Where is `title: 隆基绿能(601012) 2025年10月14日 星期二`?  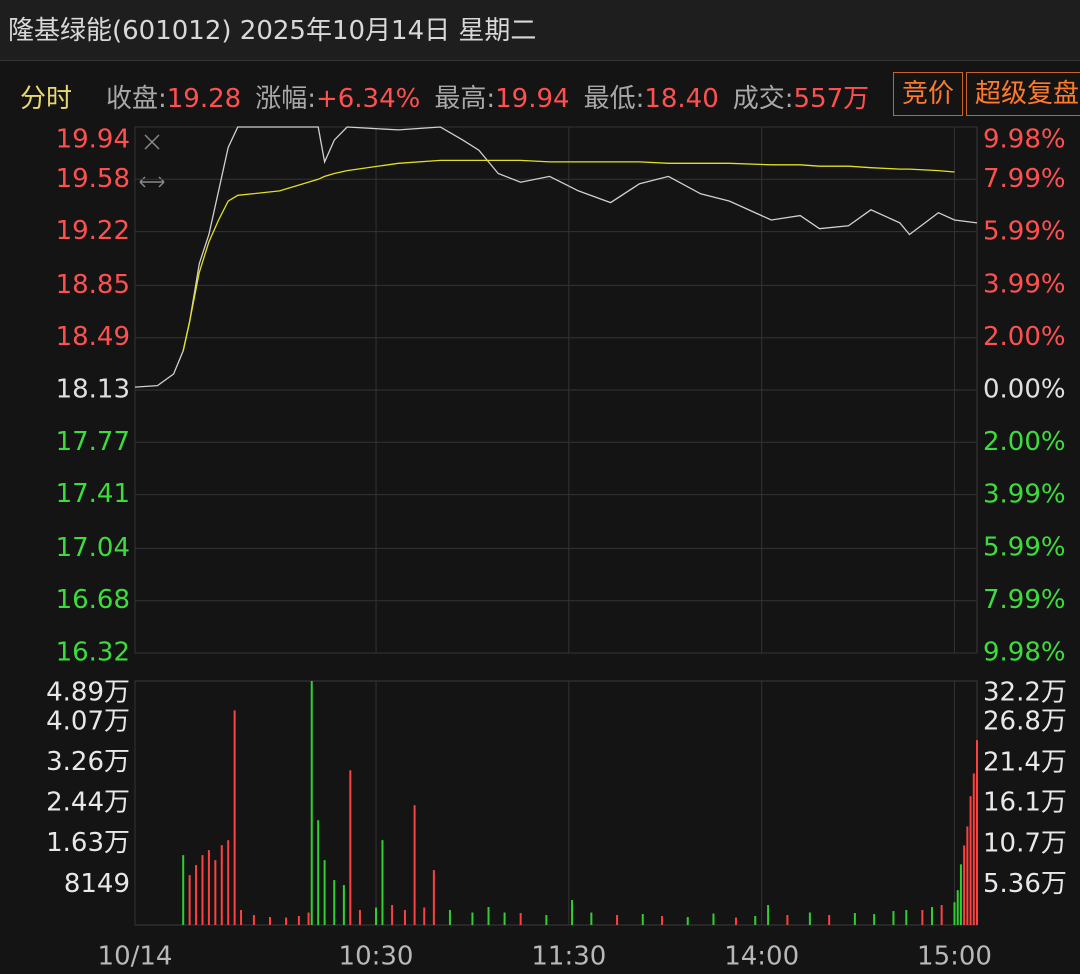
title: 隆基绿能(601012) 2025年10月14日 星期二 is located at coordinates (272, 31).